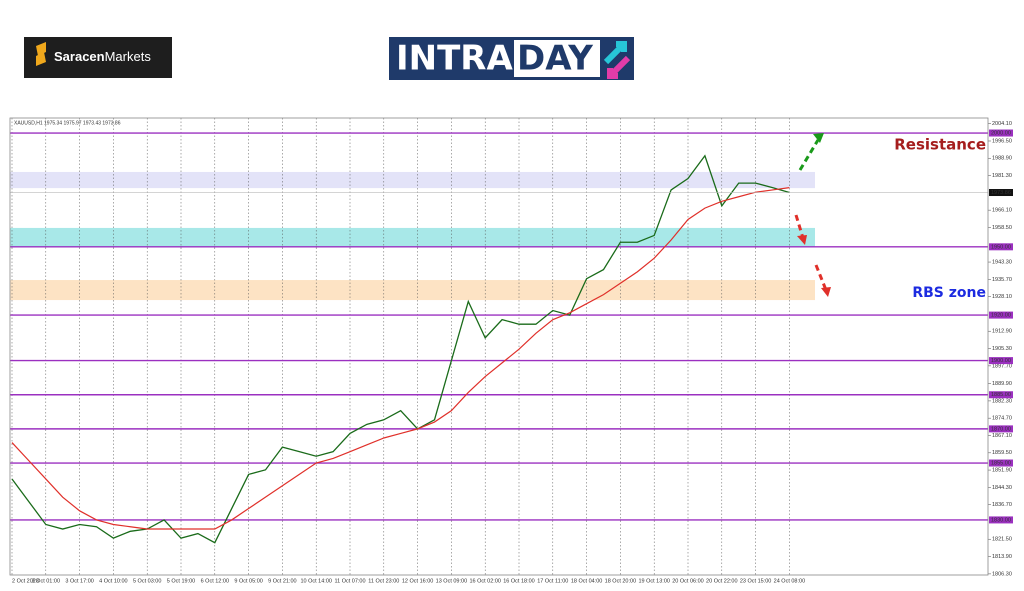  What do you see at coordinates (809, 155) in the screenshot?
I see `arrow-up` at bounding box center [809, 155].